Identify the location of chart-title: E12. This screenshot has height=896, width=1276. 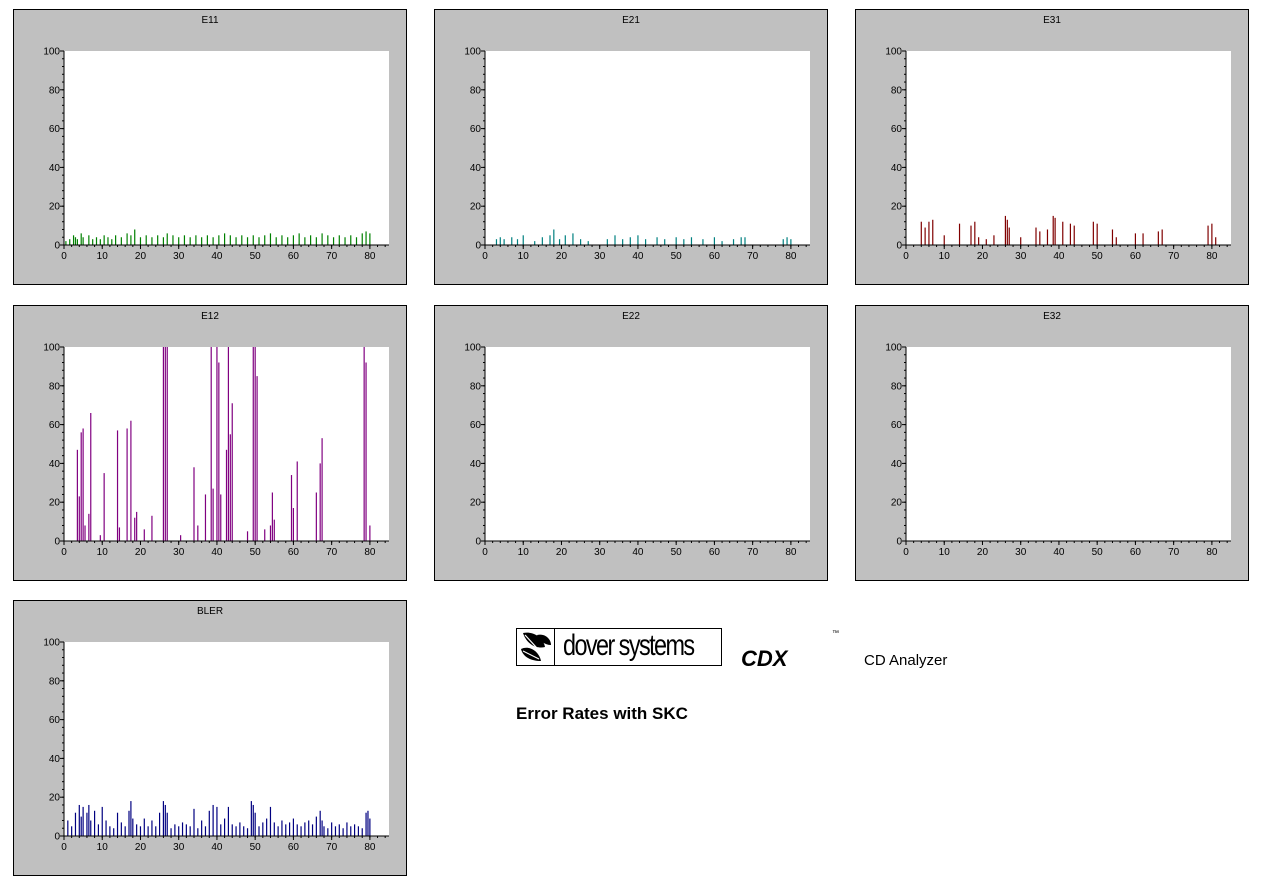
(210, 316).